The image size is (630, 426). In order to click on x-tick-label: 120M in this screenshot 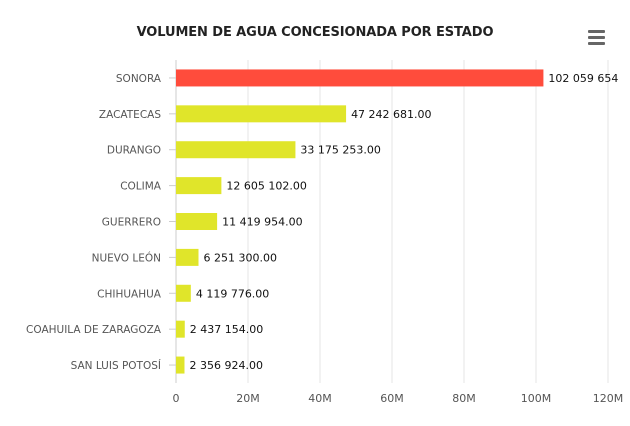, I will do `click(608, 398)`.